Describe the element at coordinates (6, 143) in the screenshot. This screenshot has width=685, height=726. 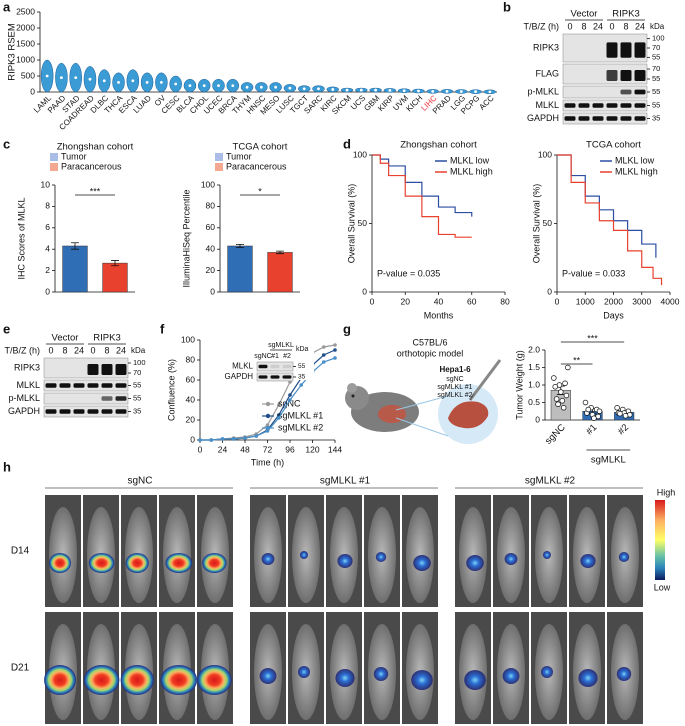
I see `panel-letter: c` at that location.